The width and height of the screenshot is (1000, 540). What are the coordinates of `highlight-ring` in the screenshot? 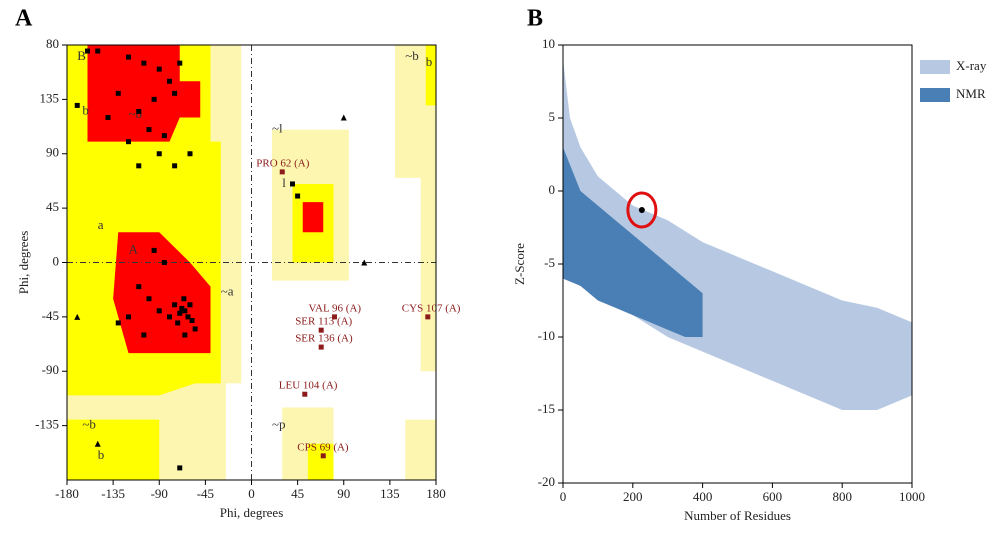 It's located at (642, 210).